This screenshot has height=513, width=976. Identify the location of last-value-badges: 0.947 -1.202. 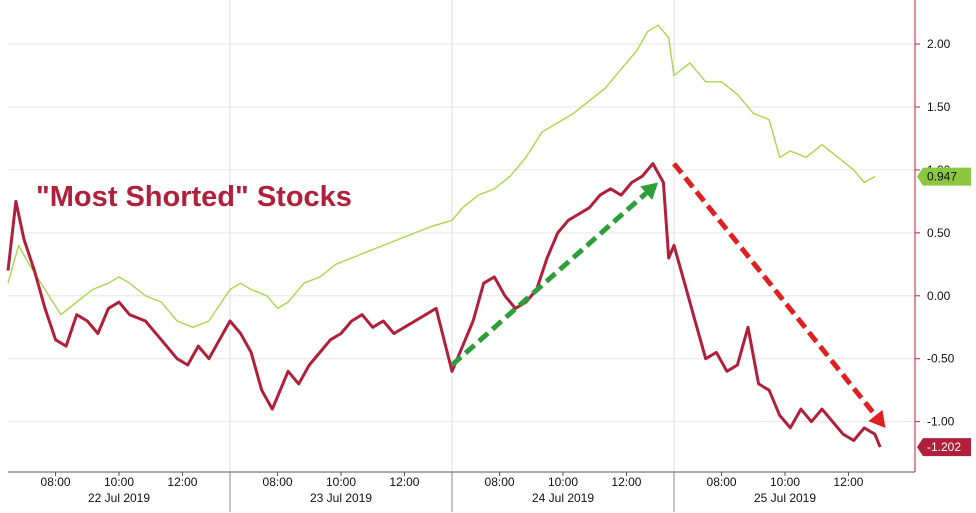
(944, 312).